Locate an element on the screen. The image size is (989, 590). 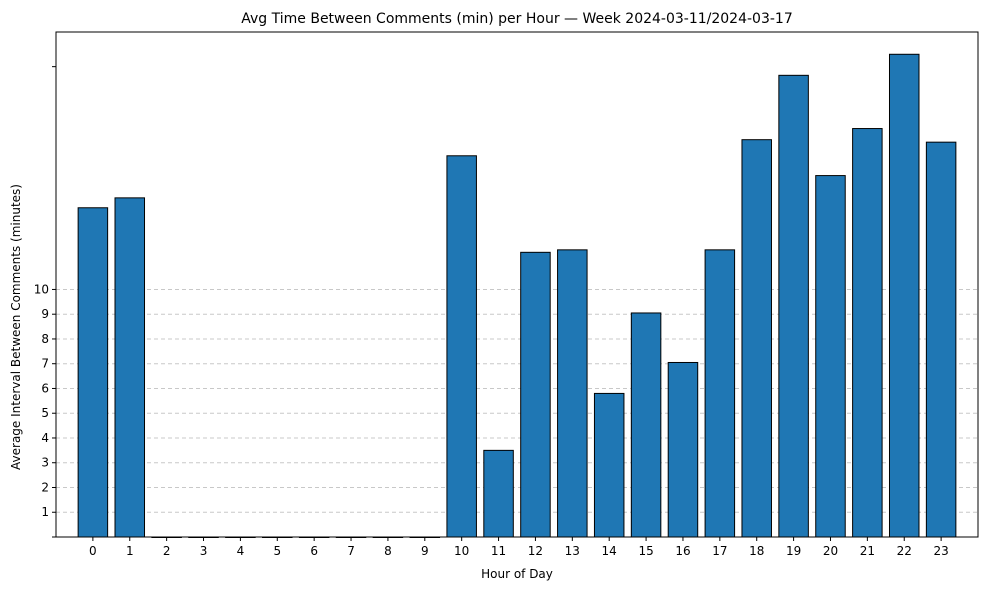
y-tick-label: 6 is located at coordinates (45, 388).